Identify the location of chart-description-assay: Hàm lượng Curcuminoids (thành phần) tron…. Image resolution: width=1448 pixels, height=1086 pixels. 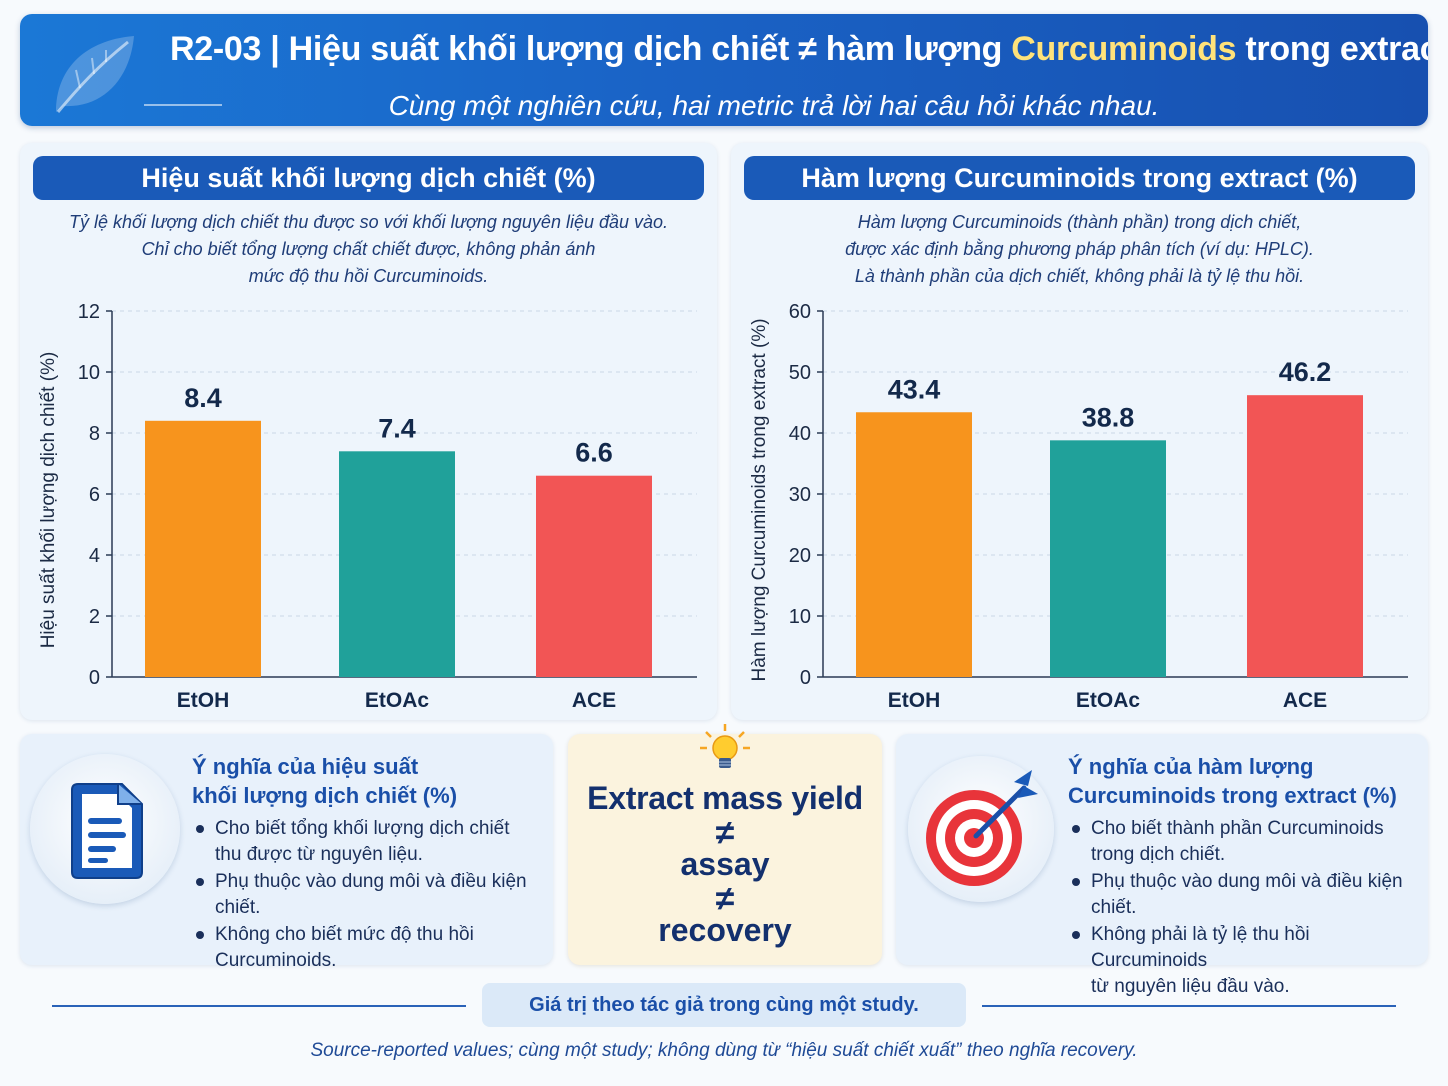
(1079, 249).